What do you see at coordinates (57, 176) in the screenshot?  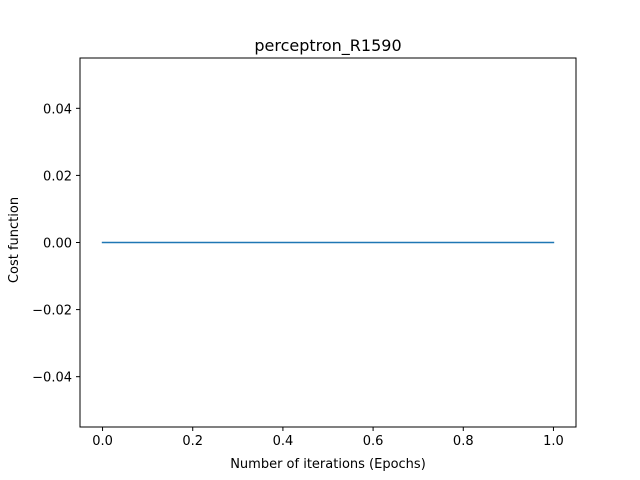 I see `y-tick-label: 0.02` at bounding box center [57, 176].